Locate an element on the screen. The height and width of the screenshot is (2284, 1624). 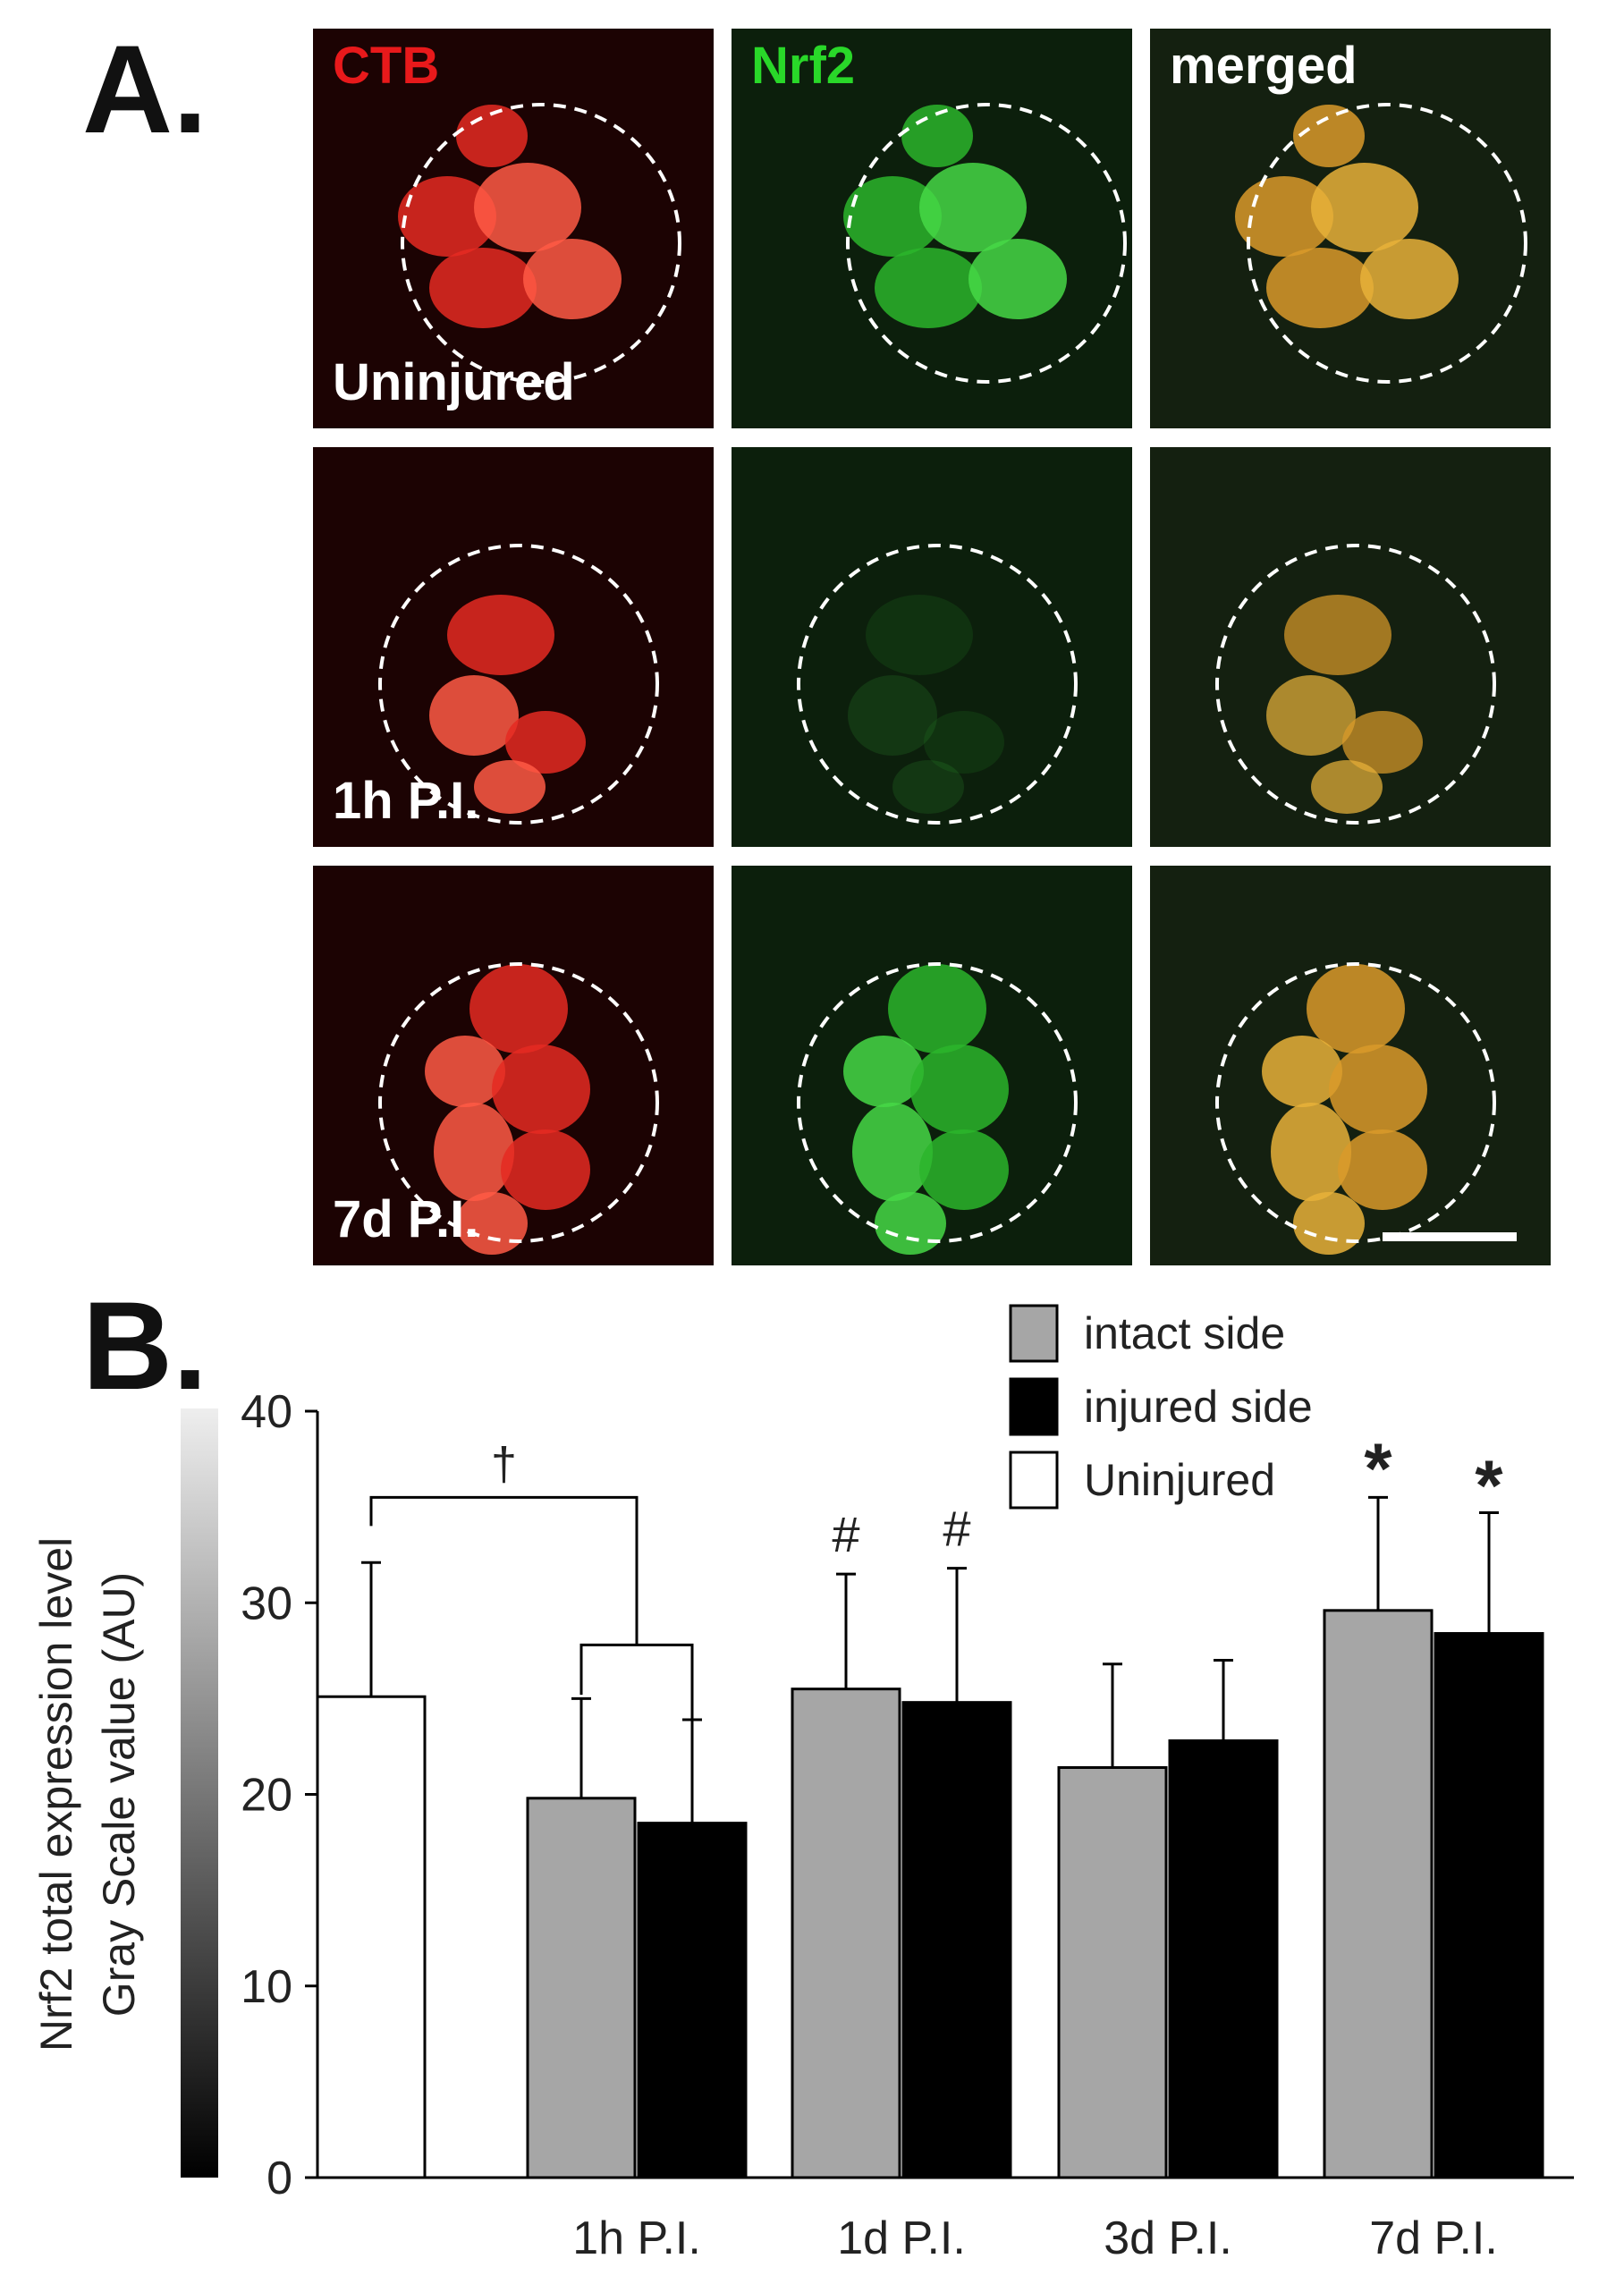
legend-label: Uninjured is located at coordinates (1179, 1480).